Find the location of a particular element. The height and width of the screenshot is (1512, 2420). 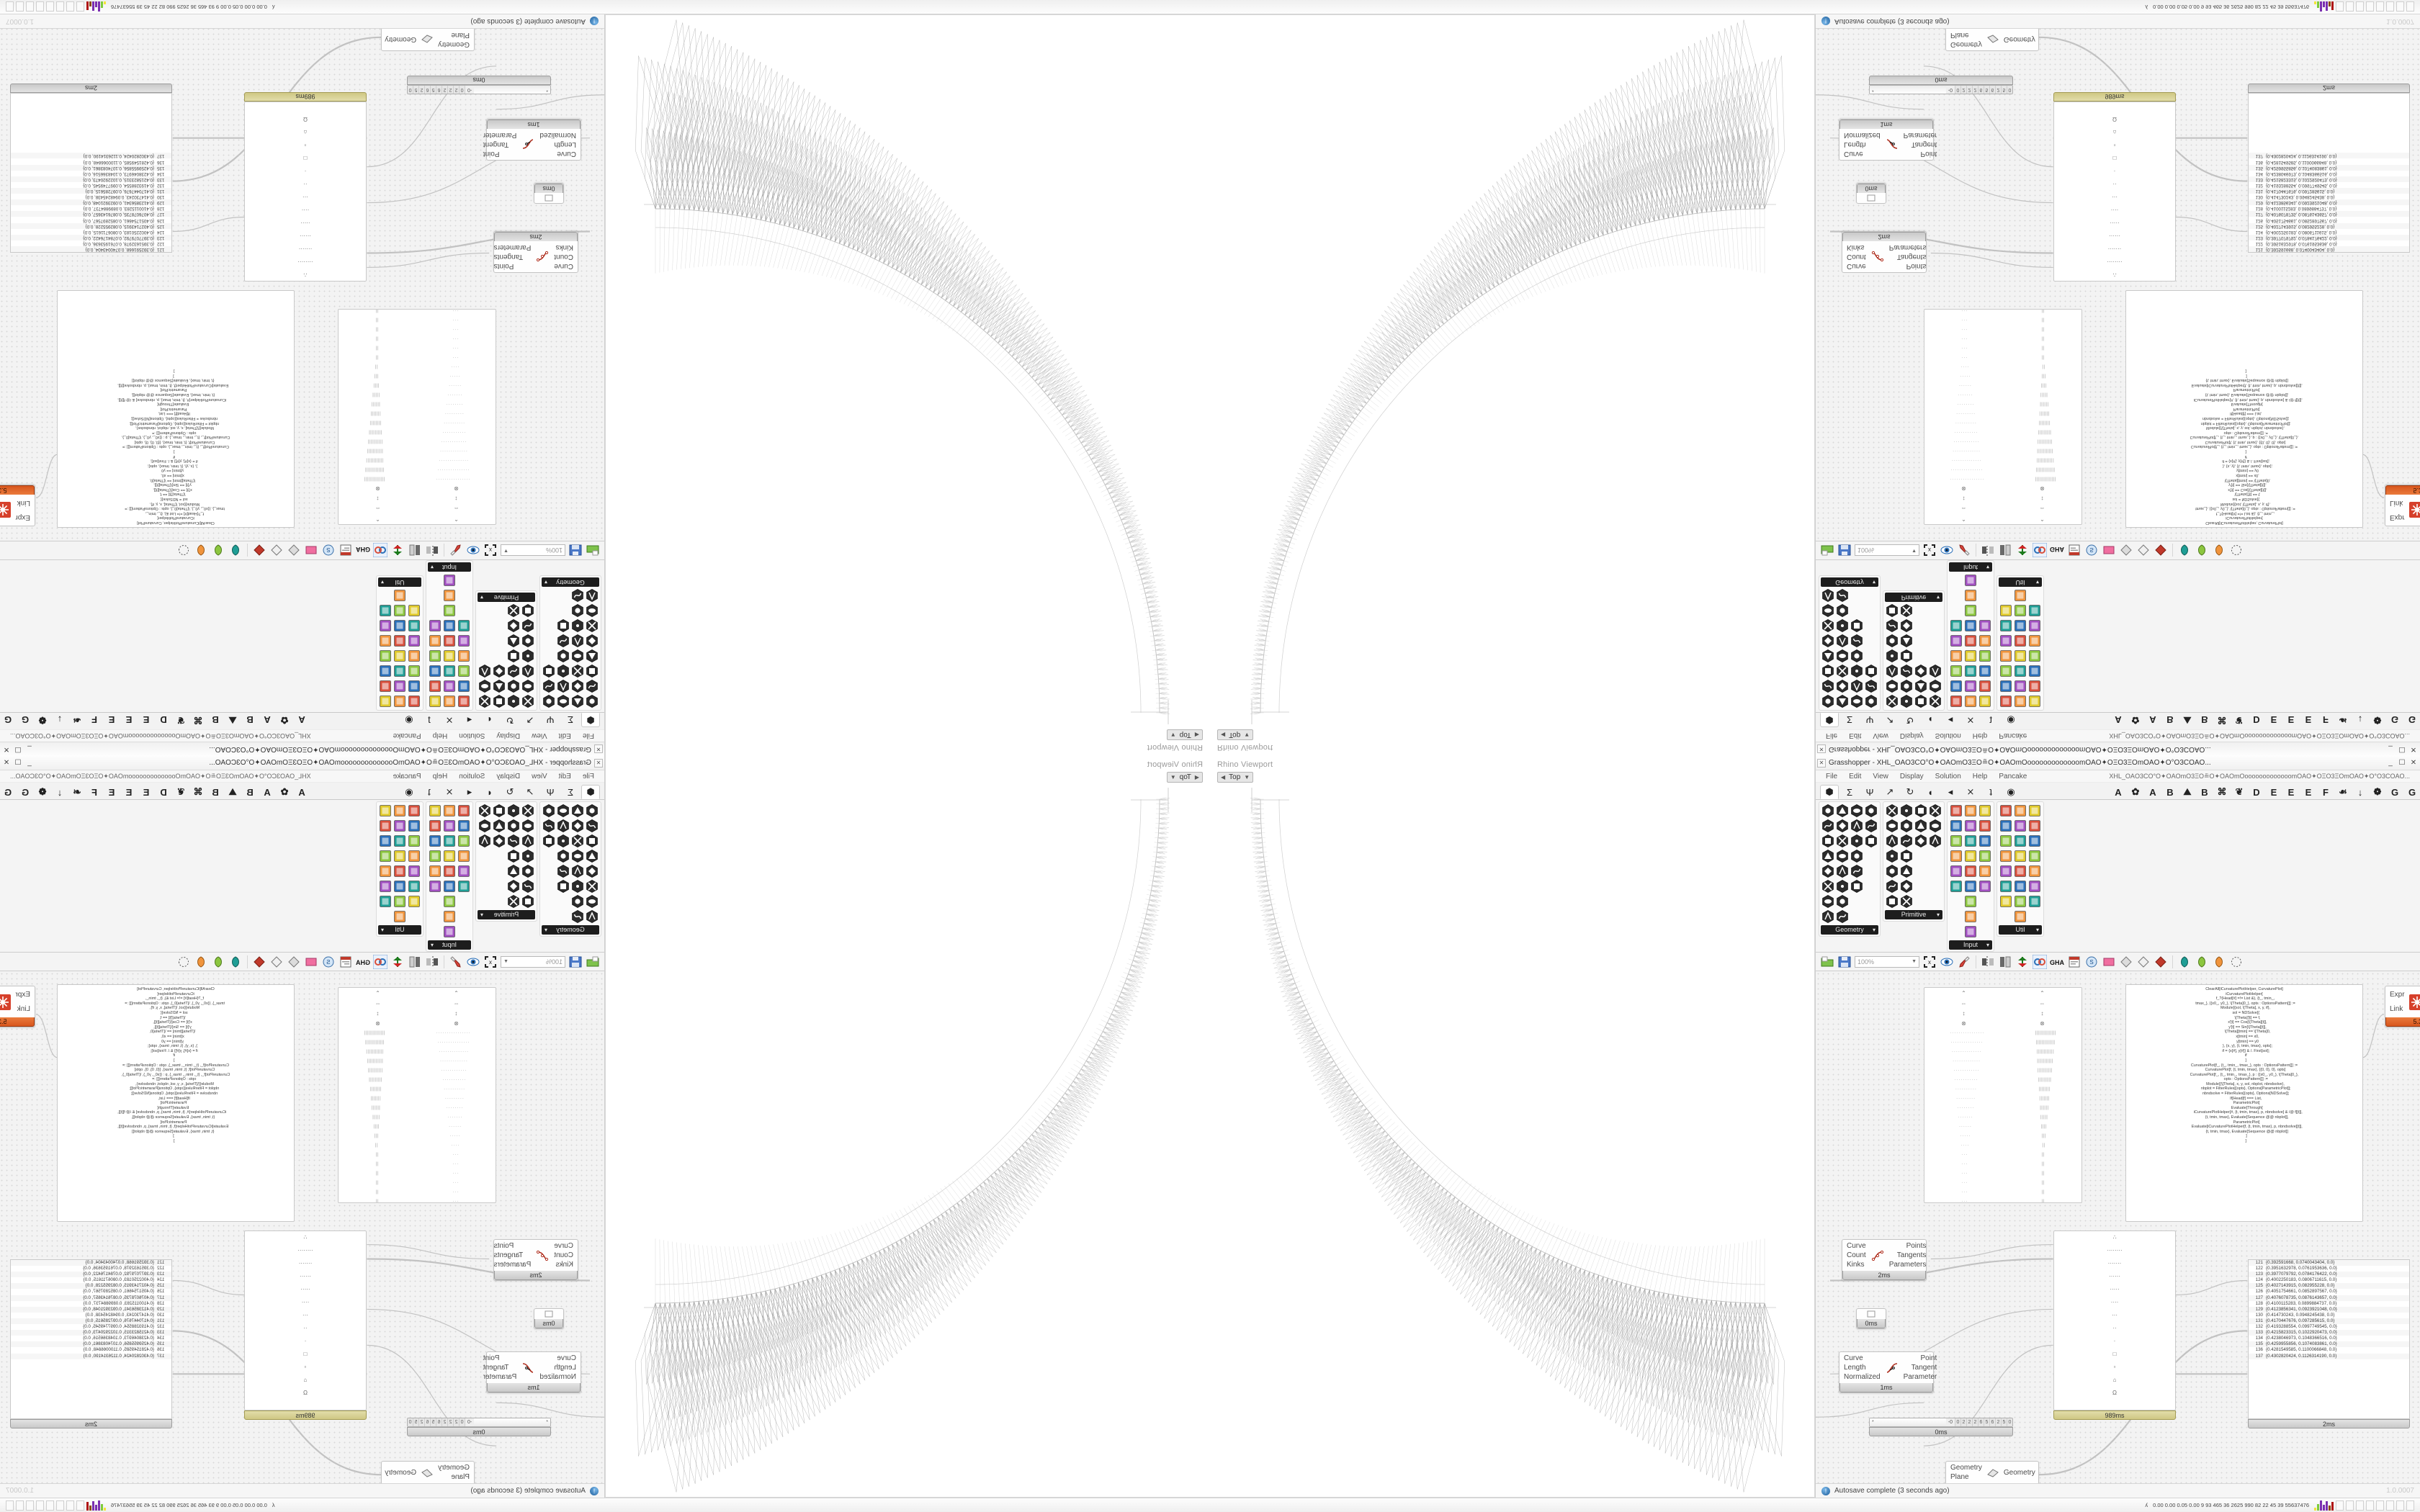

tab-sets: Ψ is located at coordinates (1869, 720).